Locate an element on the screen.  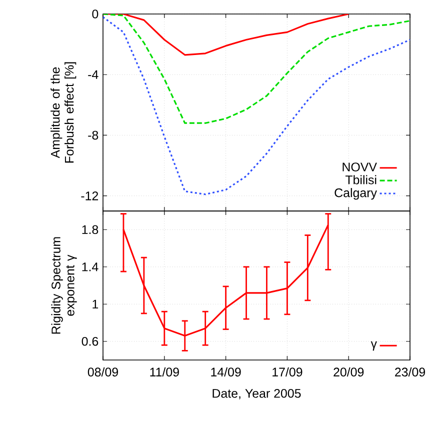
x-tick-label: 23/09 is located at coordinates (410, 371).